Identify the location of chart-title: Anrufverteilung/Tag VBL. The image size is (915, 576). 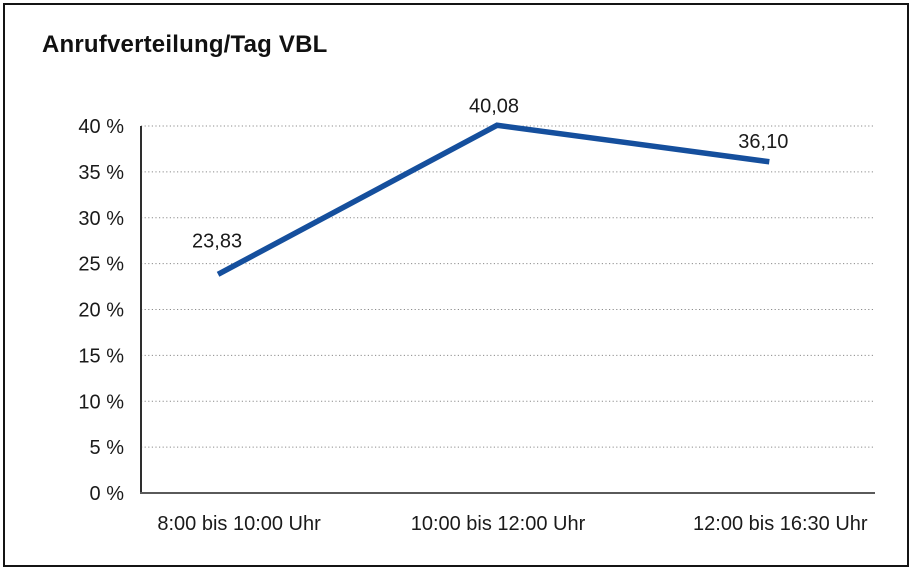
(185, 44).